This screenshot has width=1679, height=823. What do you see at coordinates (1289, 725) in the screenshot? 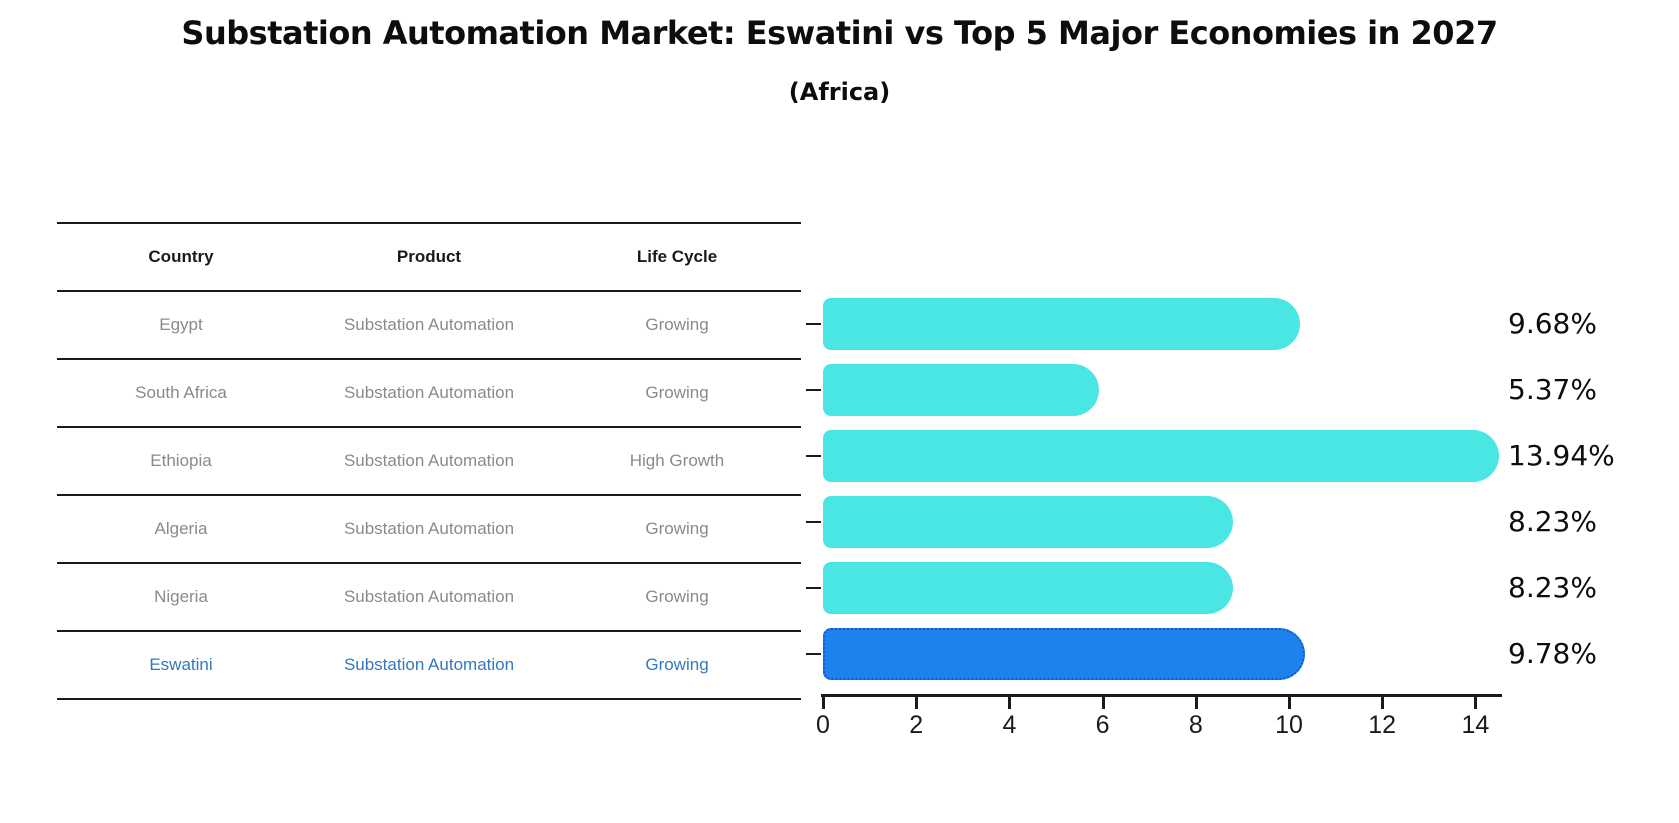
I see `x-axis-tick-label: 10` at bounding box center [1289, 725].